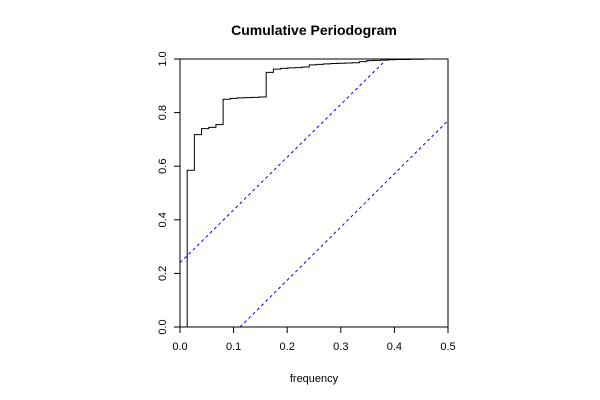  What do you see at coordinates (447, 347) in the screenshot?
I see `x-tick-label: 0.5` at bounding box center [447, 347].